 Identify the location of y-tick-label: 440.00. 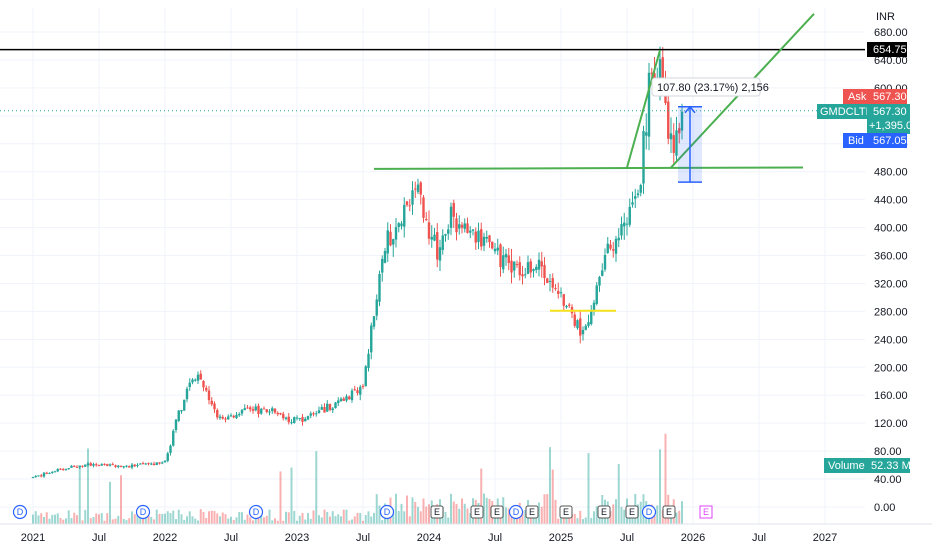
(891, 201).